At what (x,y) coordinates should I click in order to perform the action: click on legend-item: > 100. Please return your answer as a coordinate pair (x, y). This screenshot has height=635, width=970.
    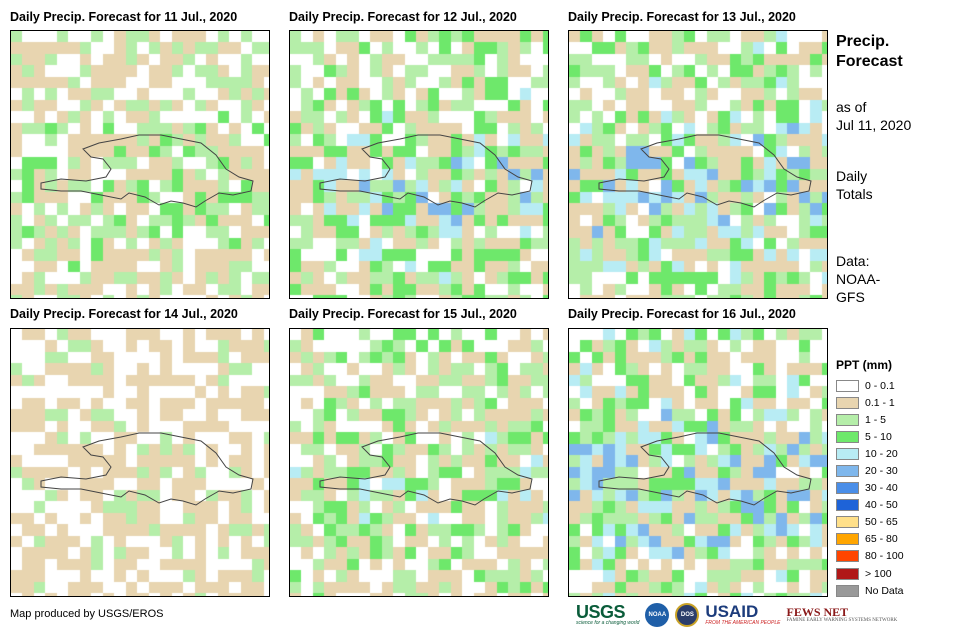
    Looking at the image, I should click on (870, 573).